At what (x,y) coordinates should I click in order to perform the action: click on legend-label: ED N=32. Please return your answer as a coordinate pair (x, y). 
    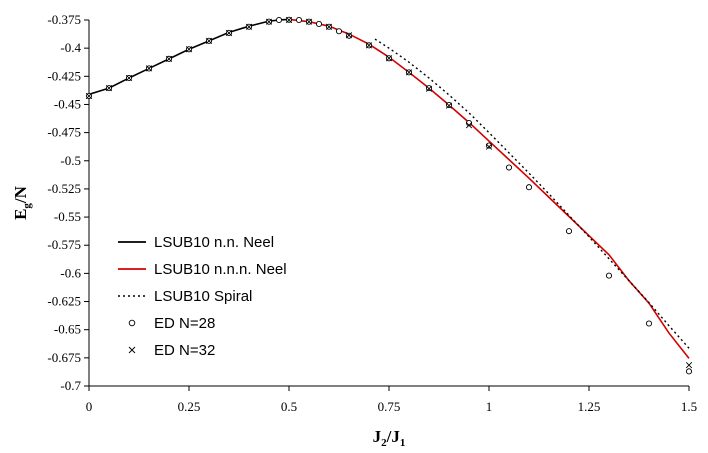
    Looking at the image, I should click on (184, 350).